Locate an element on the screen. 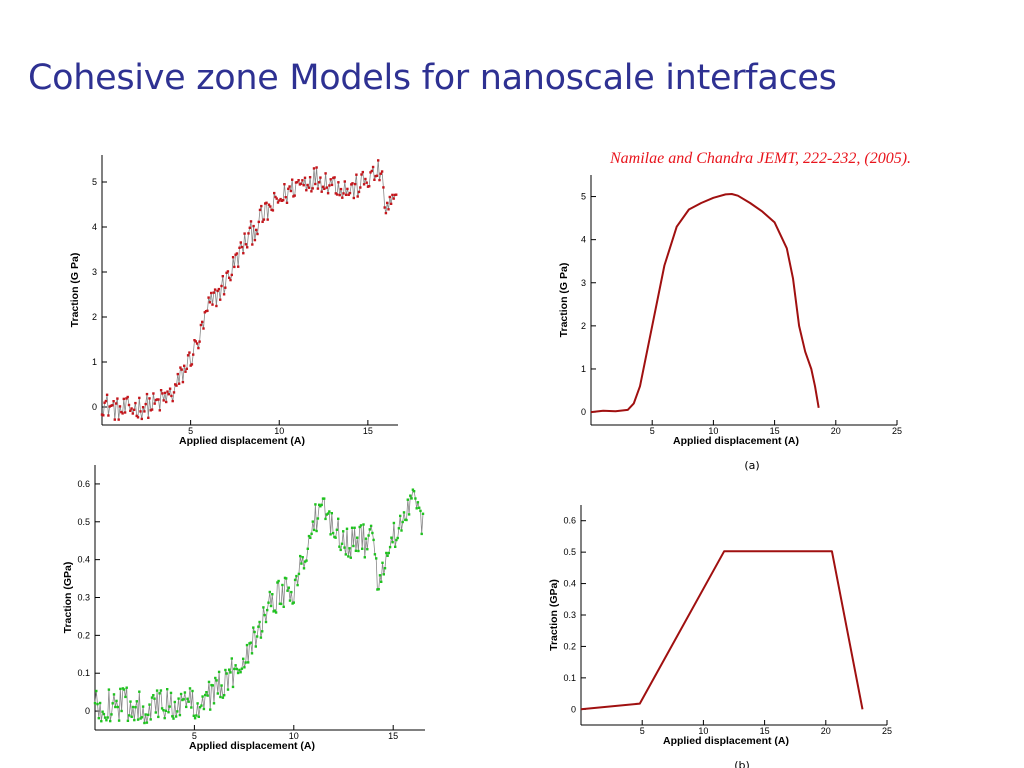  x-tick-label: 20 is located at coordinates (836, 431).